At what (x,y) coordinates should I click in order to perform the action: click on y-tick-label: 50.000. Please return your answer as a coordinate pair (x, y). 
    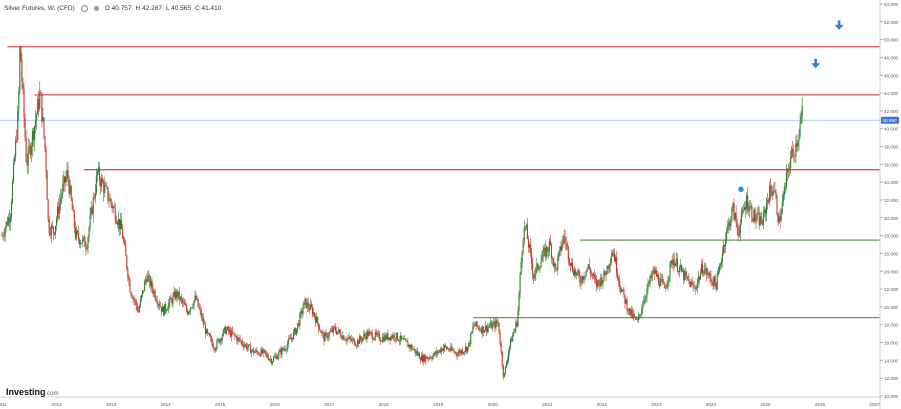
    Looking at the image, I should click on (891, 40).